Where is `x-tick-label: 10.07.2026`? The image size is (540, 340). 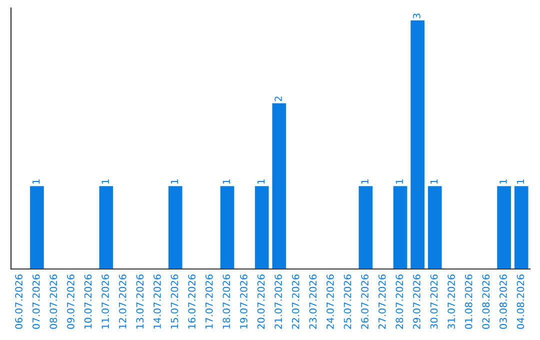 x-tick-label: 10.07.2026 is located at coordinates (88, 301).